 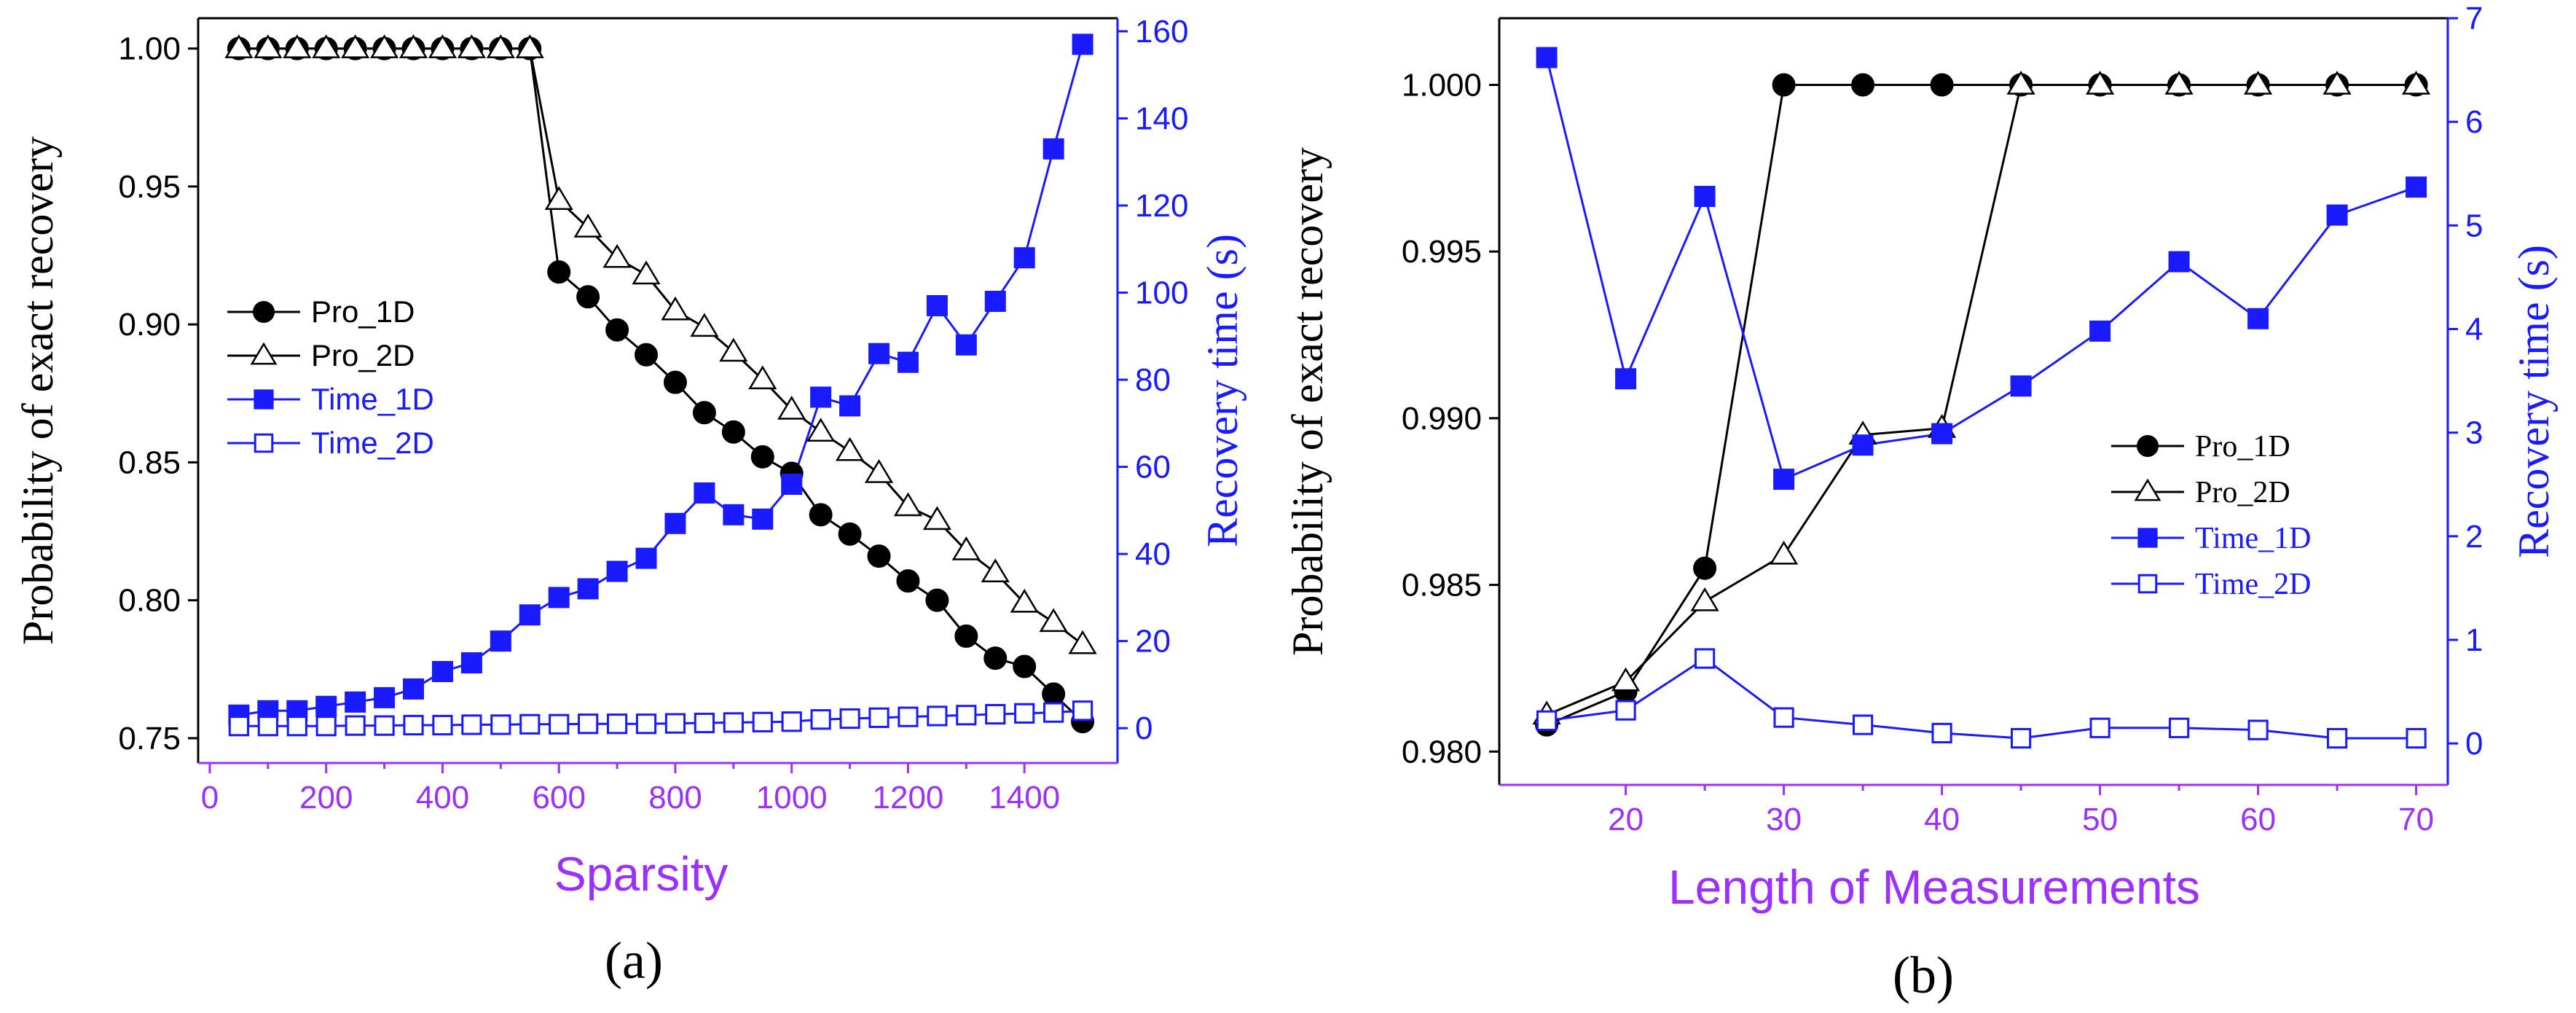 I want to click on y-left-tick-label: 0.85, so click(x=149, y=462).